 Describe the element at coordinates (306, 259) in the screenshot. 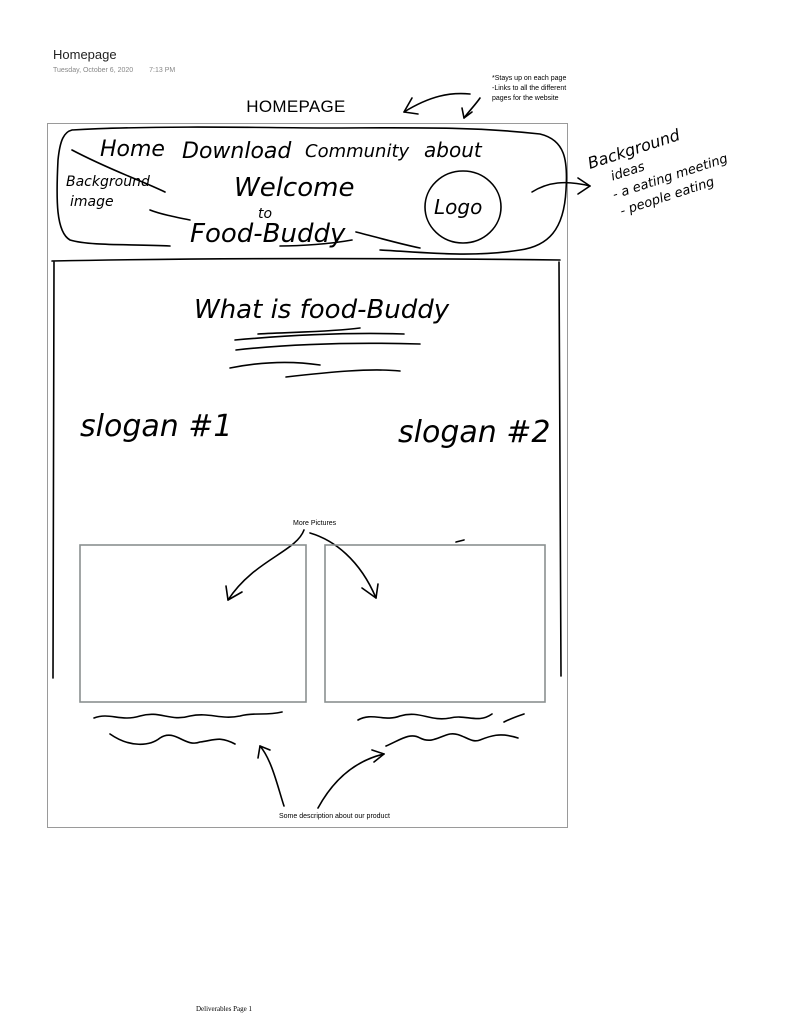

I see `content-top-line` at that location.